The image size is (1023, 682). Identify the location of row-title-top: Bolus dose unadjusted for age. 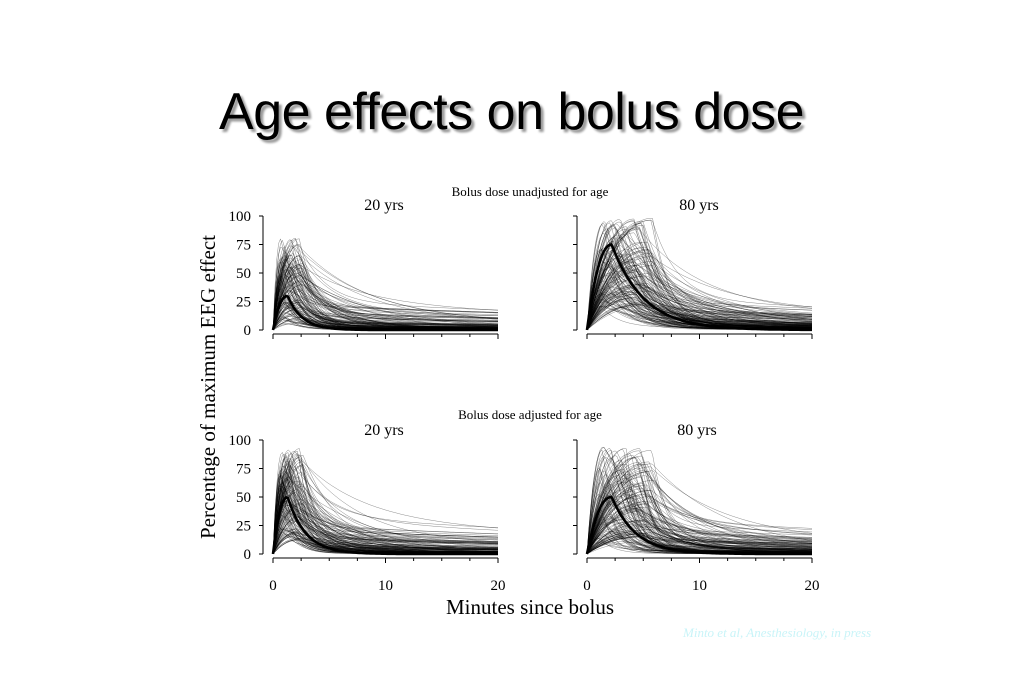
(530, 191).